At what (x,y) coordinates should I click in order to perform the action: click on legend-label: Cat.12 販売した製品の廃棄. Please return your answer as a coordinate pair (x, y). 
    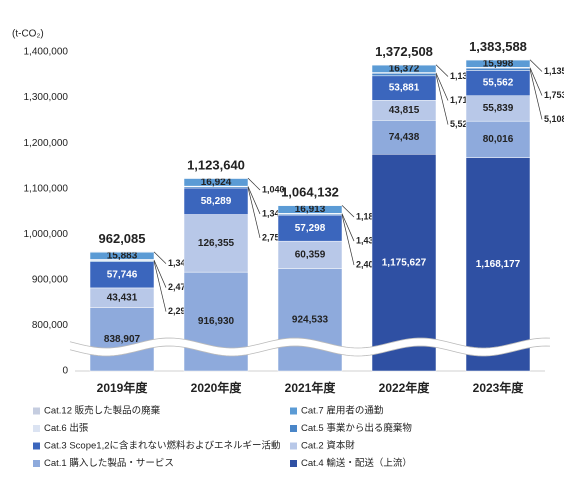
    Looking at the image, I should click on (102, 411).